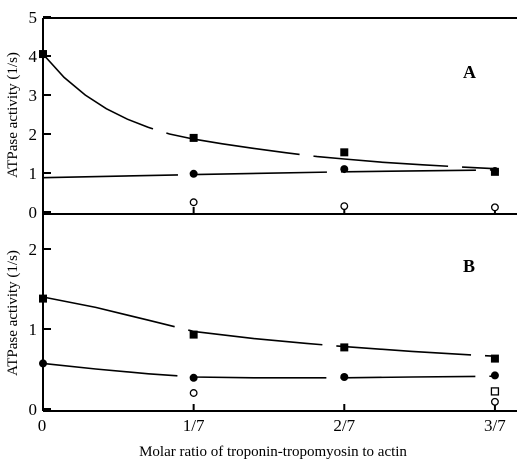 The image size is (525, 463). I want to click on x-tick-label: 2/7, so click(344, 425).